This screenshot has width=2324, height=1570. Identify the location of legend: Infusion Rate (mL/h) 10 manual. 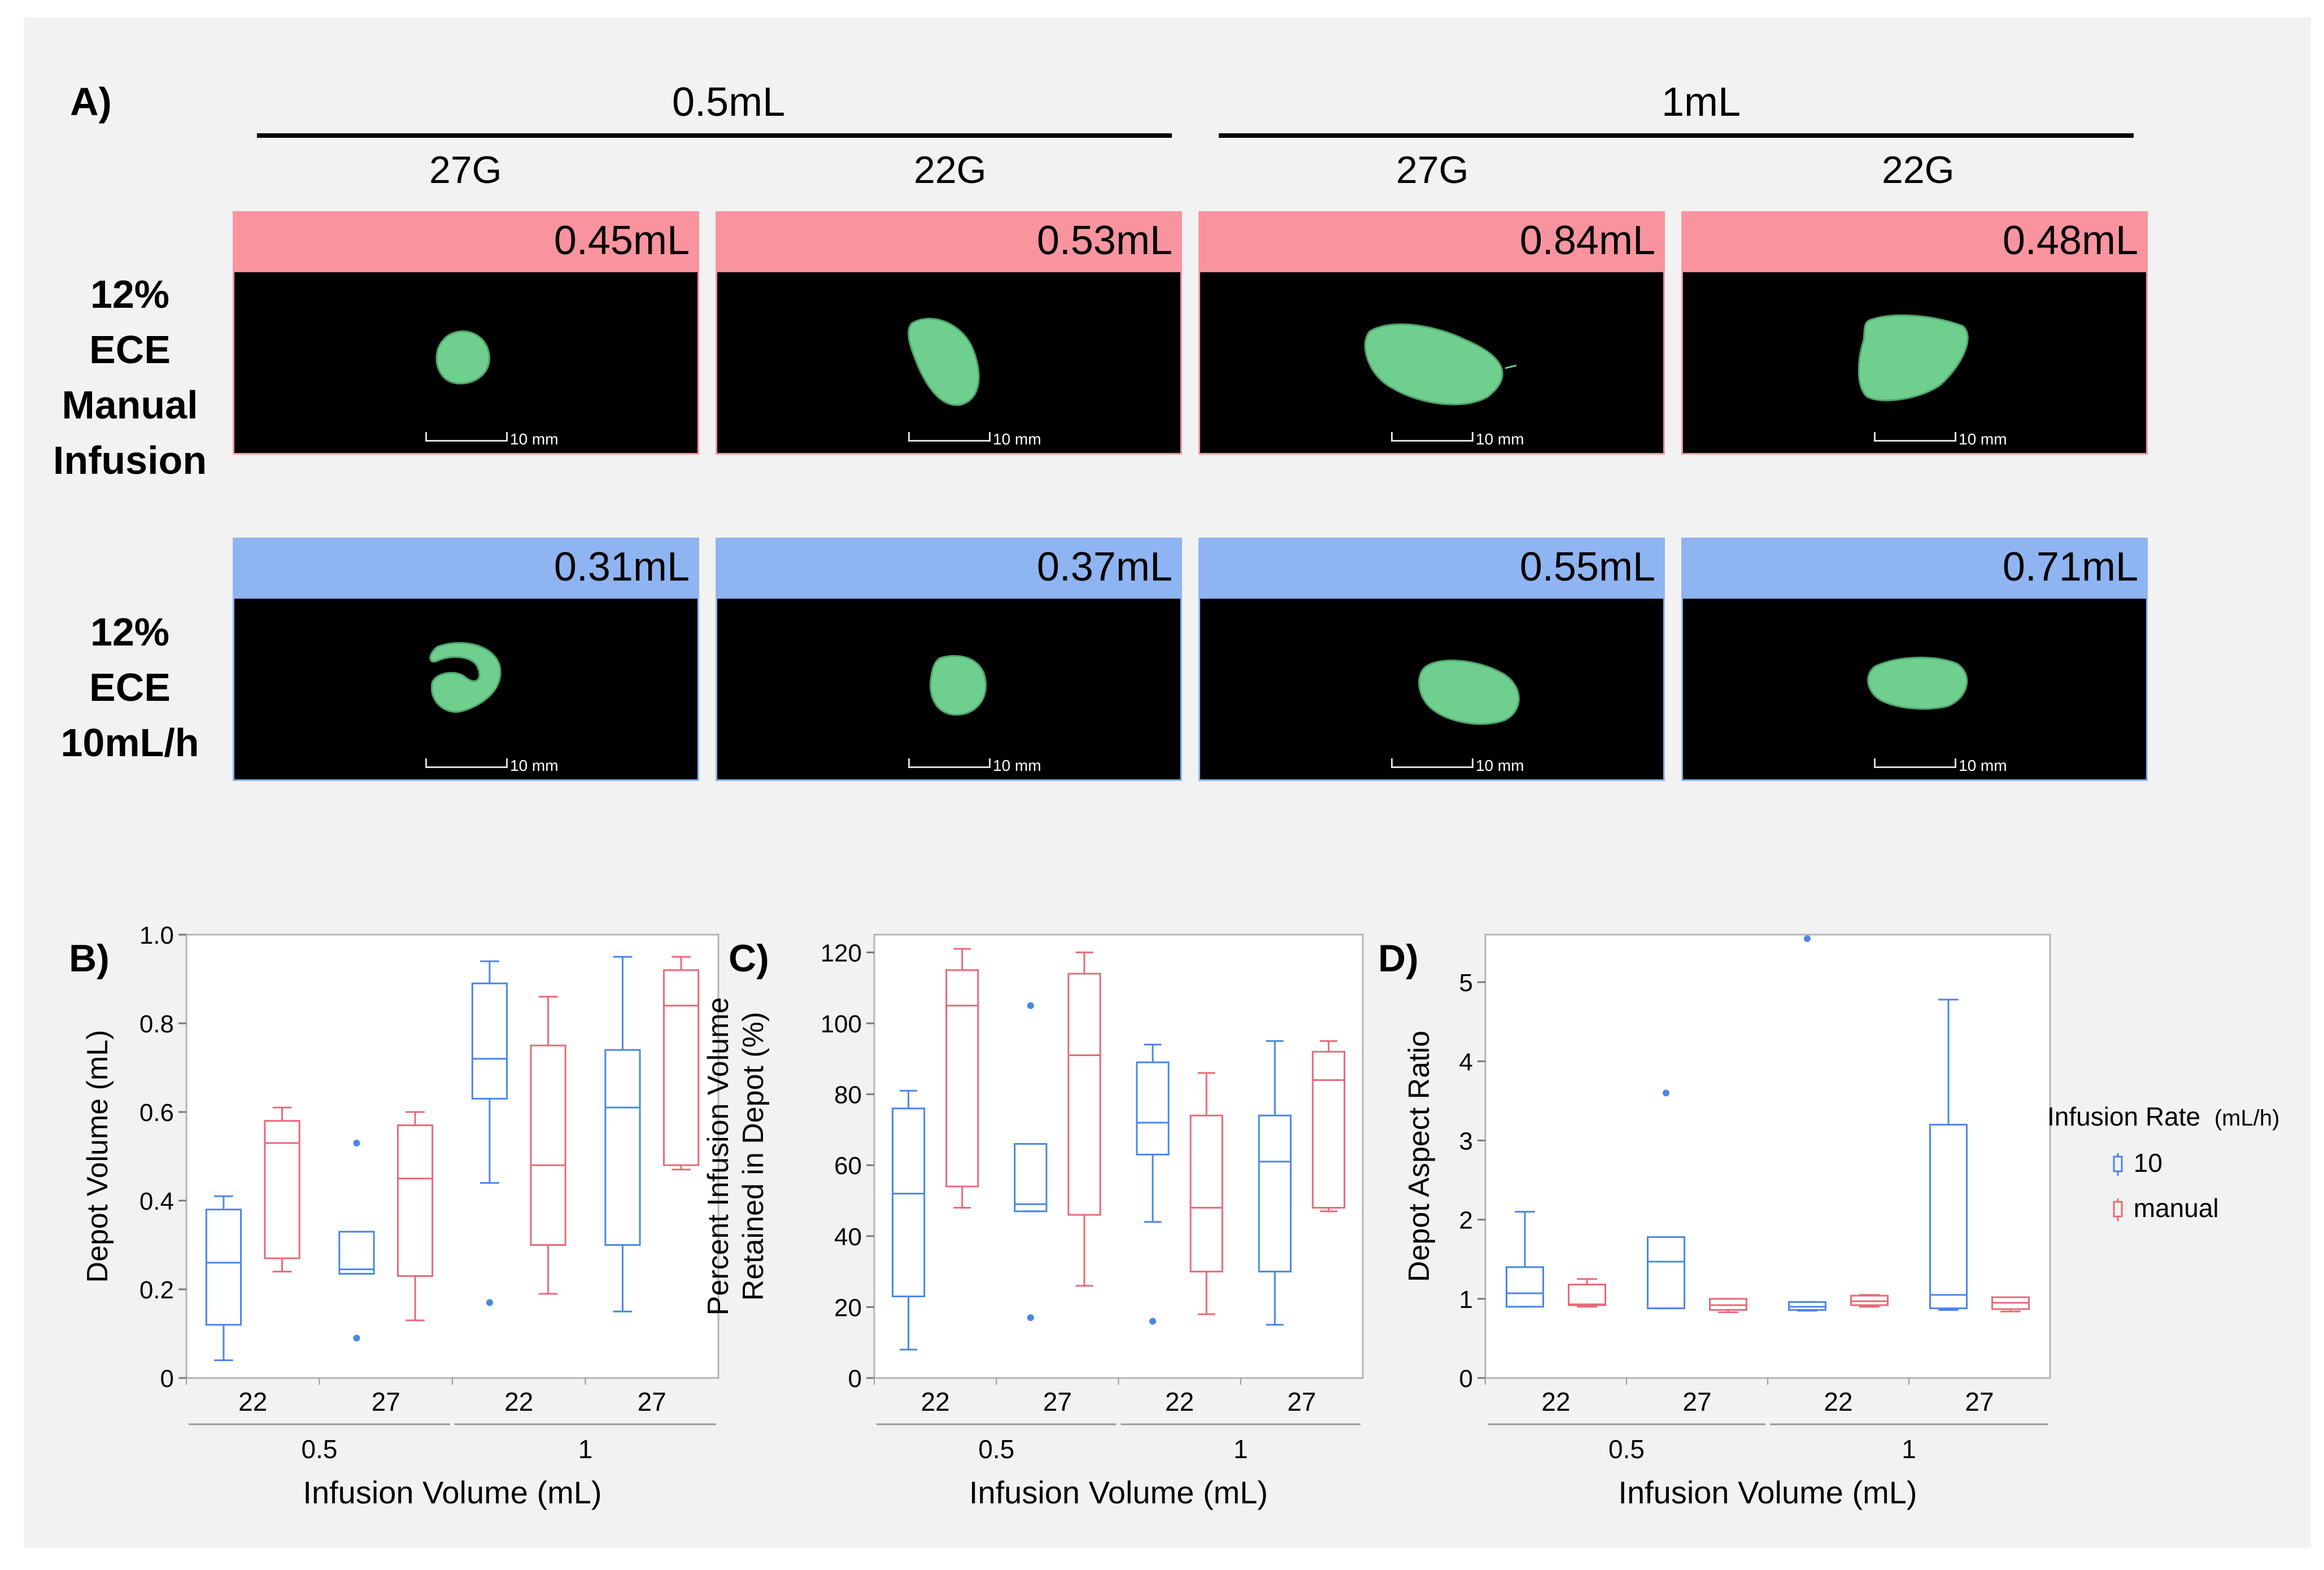
(2171, 1169).